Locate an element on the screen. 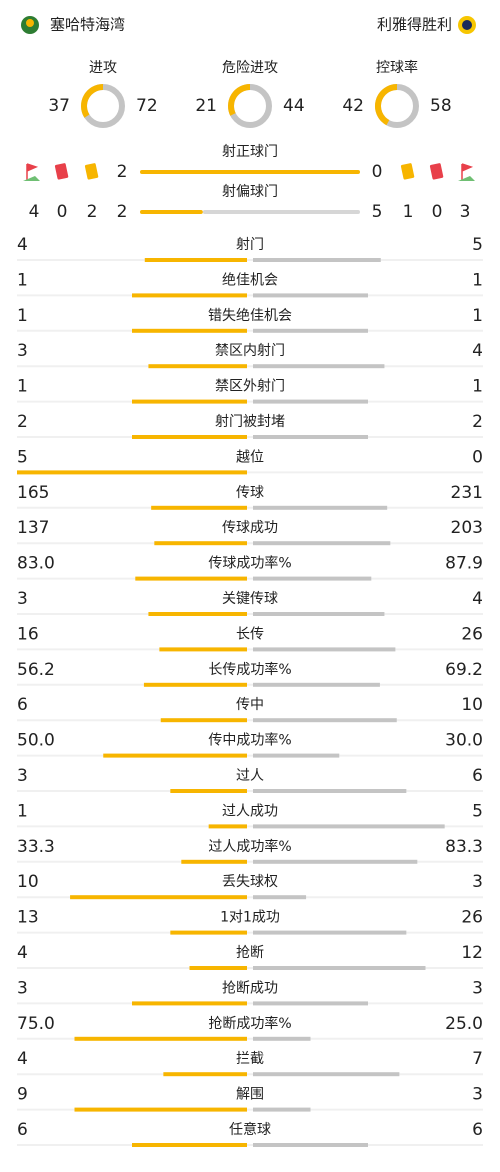  stat-label: 关键传球 is located at coordinates (250, 599).